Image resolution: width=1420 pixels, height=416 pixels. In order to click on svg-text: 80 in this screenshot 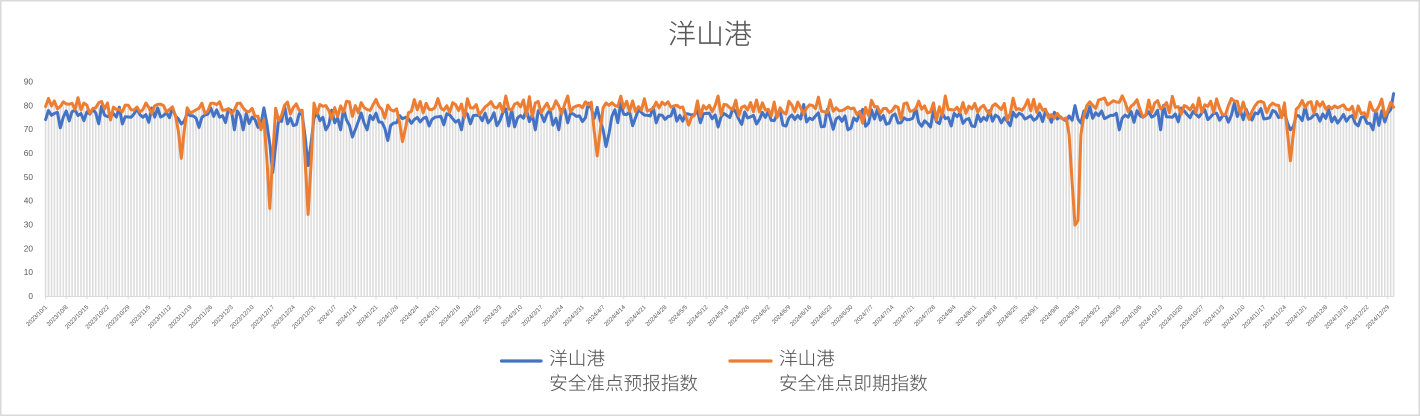, I will do `click(29, 105)`.